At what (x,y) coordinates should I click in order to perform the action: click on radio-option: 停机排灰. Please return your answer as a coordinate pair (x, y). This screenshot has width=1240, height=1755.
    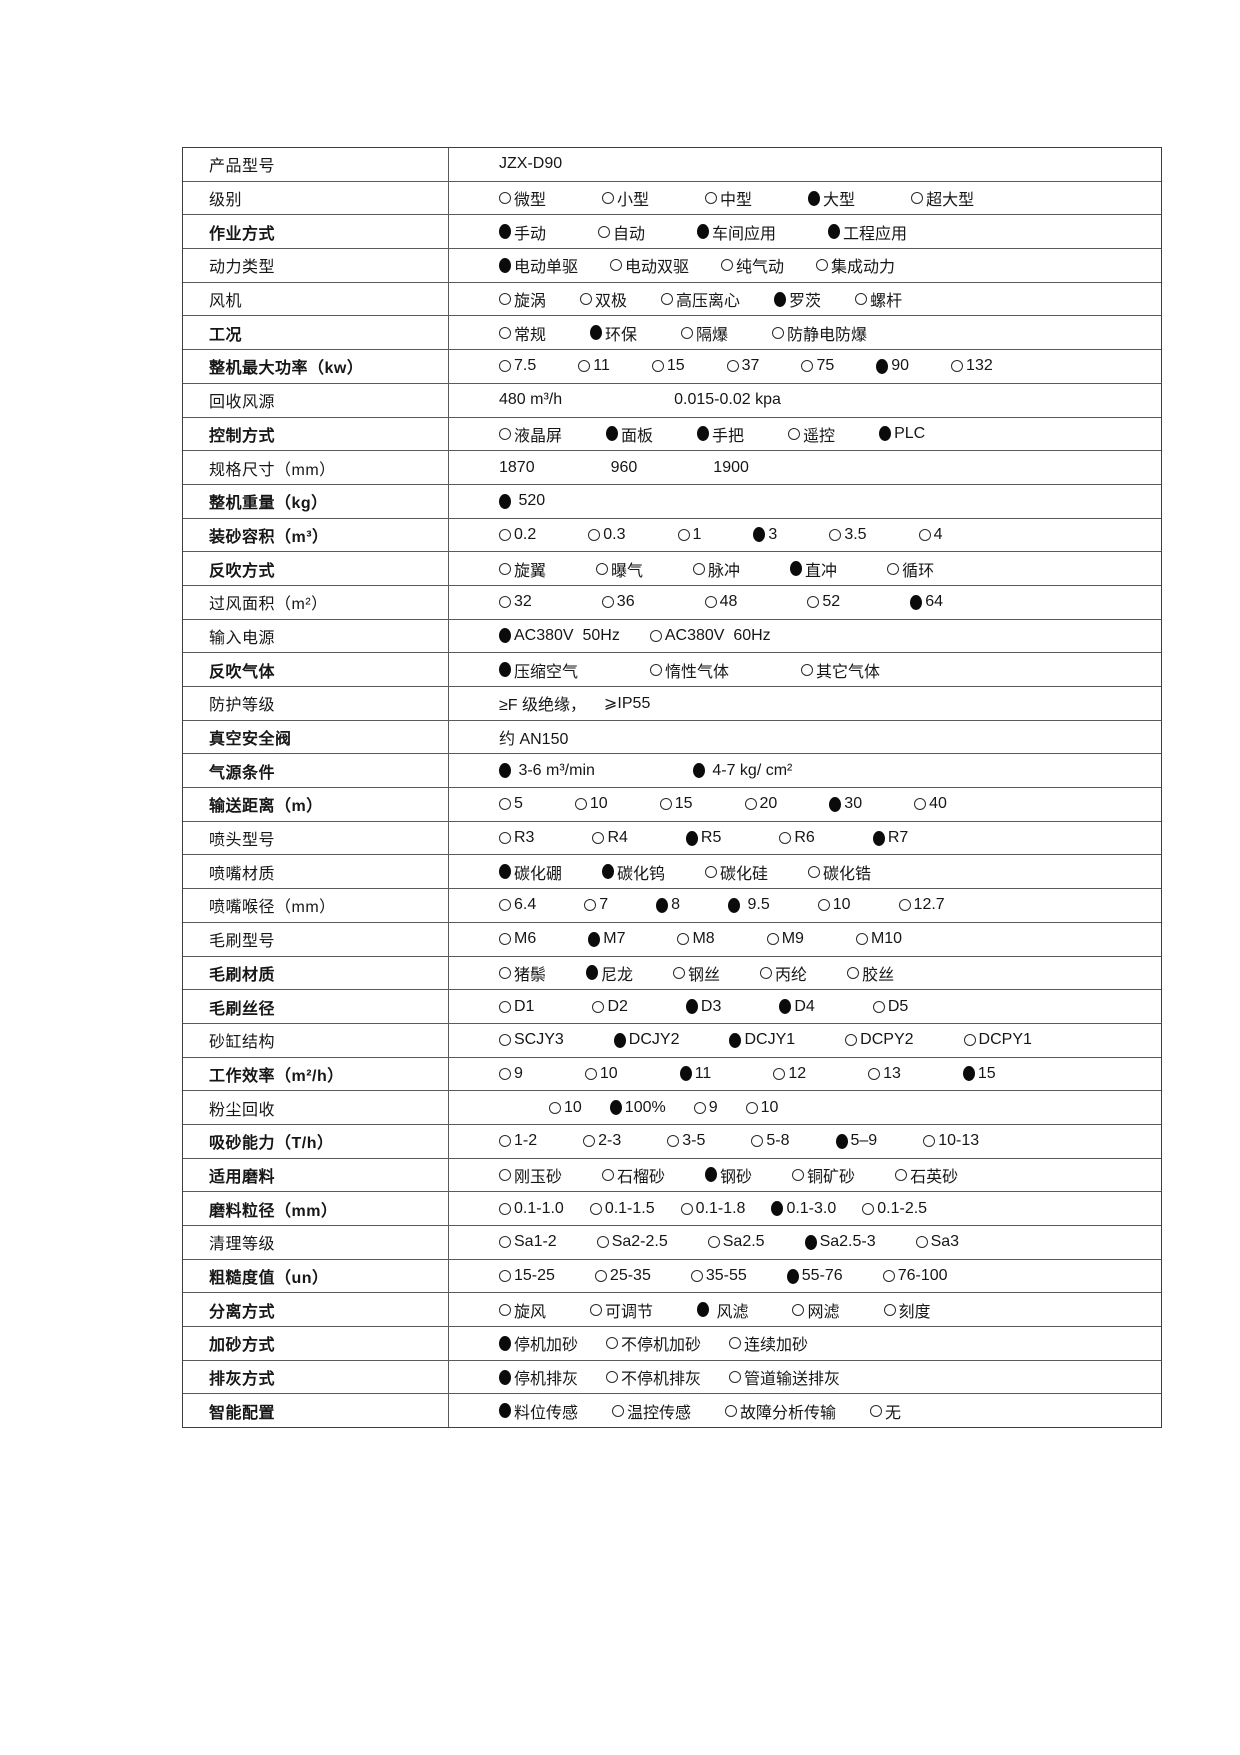
    Looking at the image, I should click on (538, 1377).